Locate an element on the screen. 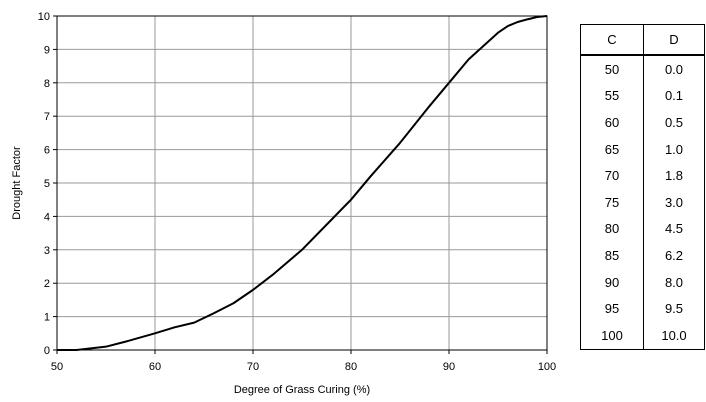  table-cell: 0.1 is located at coordinates (674, 96).